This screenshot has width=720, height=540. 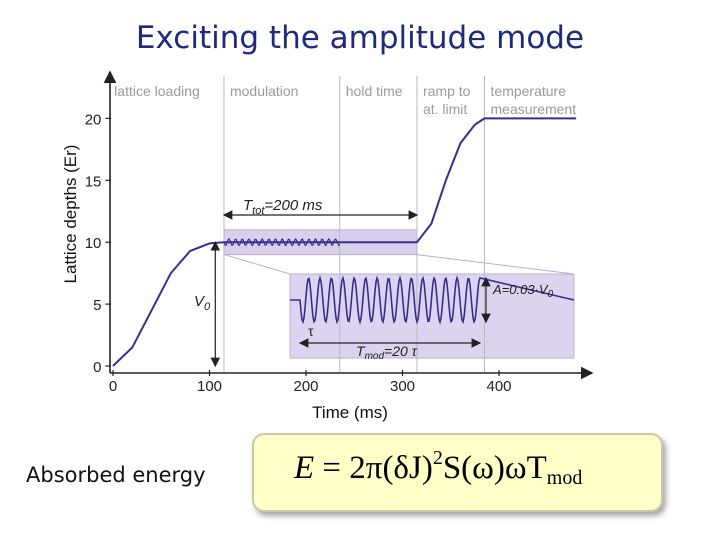 What do you see at coordinates (445, 109) in the screenshot?
I see `phase-label: at. limit` at bounding box center [445, 109].